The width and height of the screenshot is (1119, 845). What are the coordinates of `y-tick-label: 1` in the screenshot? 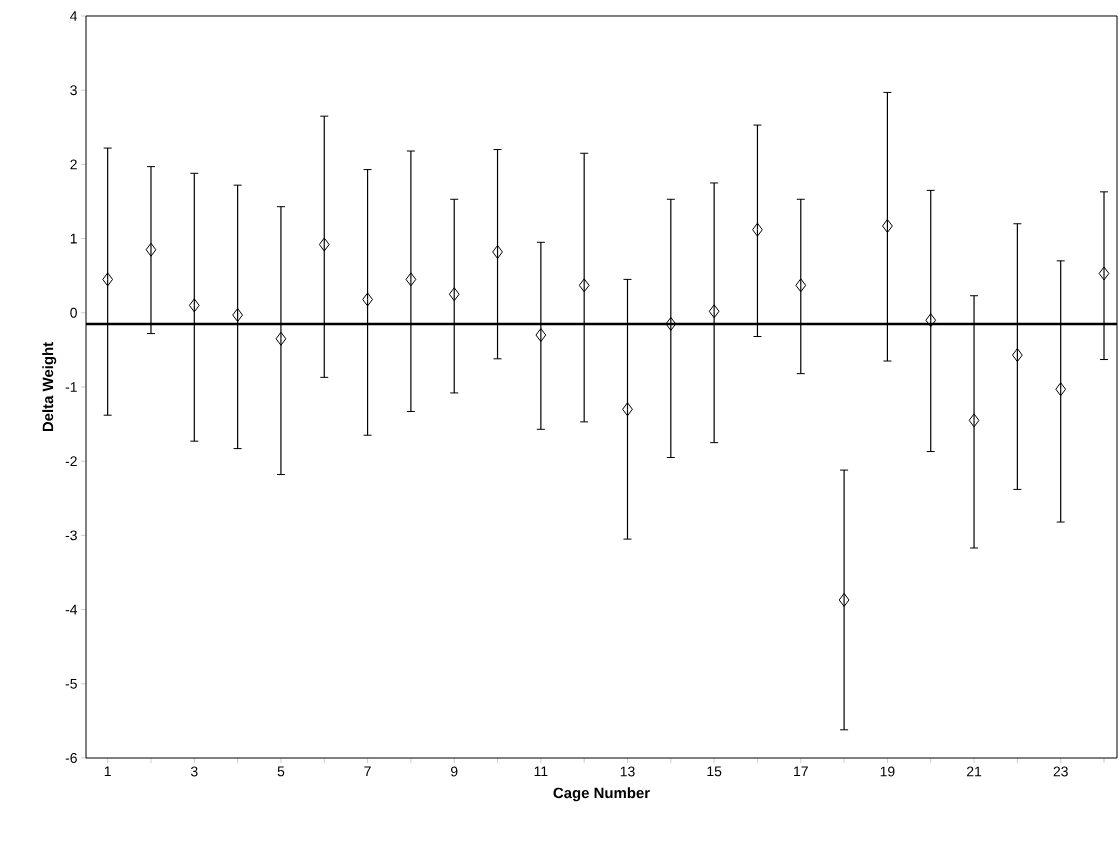 It's located at (73, 238).